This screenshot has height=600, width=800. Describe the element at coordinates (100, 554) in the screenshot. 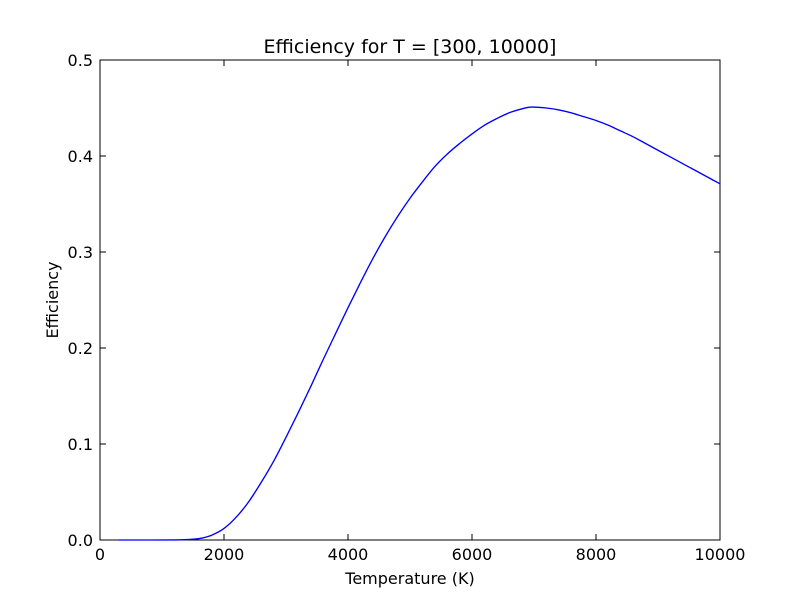

I see `x-tick-label: 0` at that location.